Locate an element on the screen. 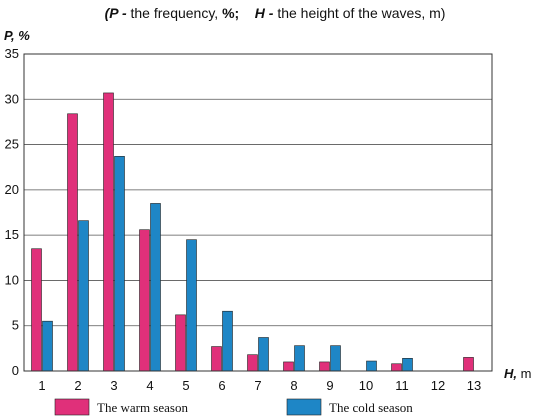  x-axis: 1 2 3 4 5 6 7 8 9 10 11 12 13 is located at coordinates (259, 385).